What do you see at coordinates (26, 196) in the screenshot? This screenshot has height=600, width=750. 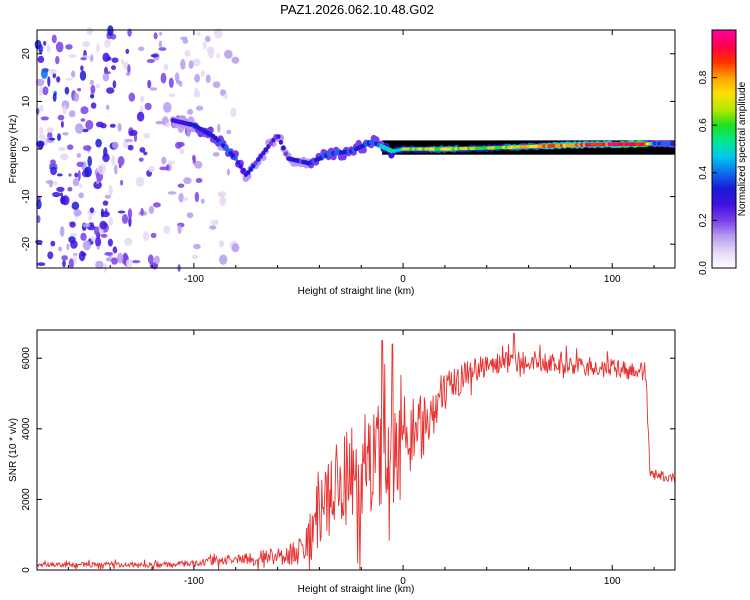 I see `y-tick-label: -10` at bounding box center [26, 196].